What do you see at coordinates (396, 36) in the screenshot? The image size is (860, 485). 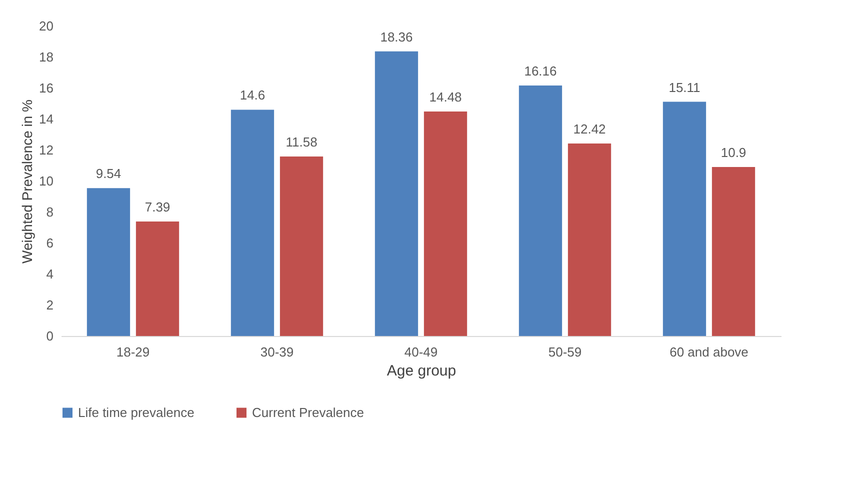 I see `data-label: 18.36` at bounding box center [396, 36].